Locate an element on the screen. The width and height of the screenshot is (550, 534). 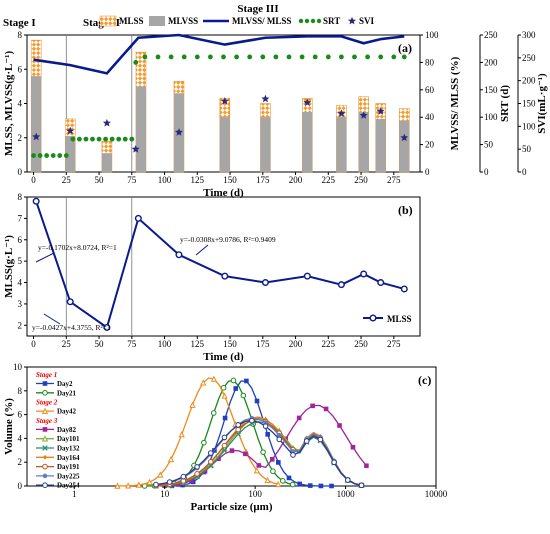
x-tick-label: 275 is located at coordinates (394, 344).